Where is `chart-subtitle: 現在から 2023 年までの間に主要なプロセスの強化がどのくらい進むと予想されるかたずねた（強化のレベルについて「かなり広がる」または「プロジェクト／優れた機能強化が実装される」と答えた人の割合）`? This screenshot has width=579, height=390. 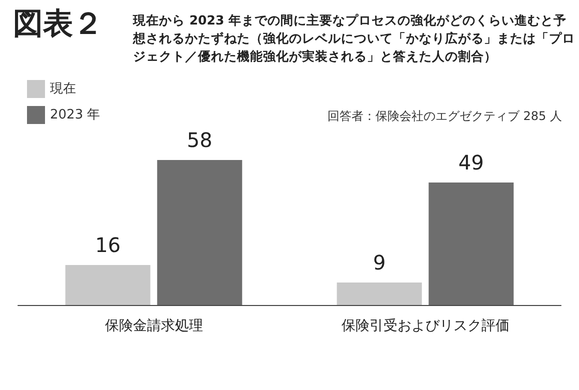
chart-subtitle: 現在から 2023 年までの間に主要なプロセスの強化がどのくらい進むと予想されるかたずねた（強化のレベルについて「かなり広がる」または「プロジェクト／優れた機能強化が実装される」と答えた人の割合） is located at coordinates (353, 38).